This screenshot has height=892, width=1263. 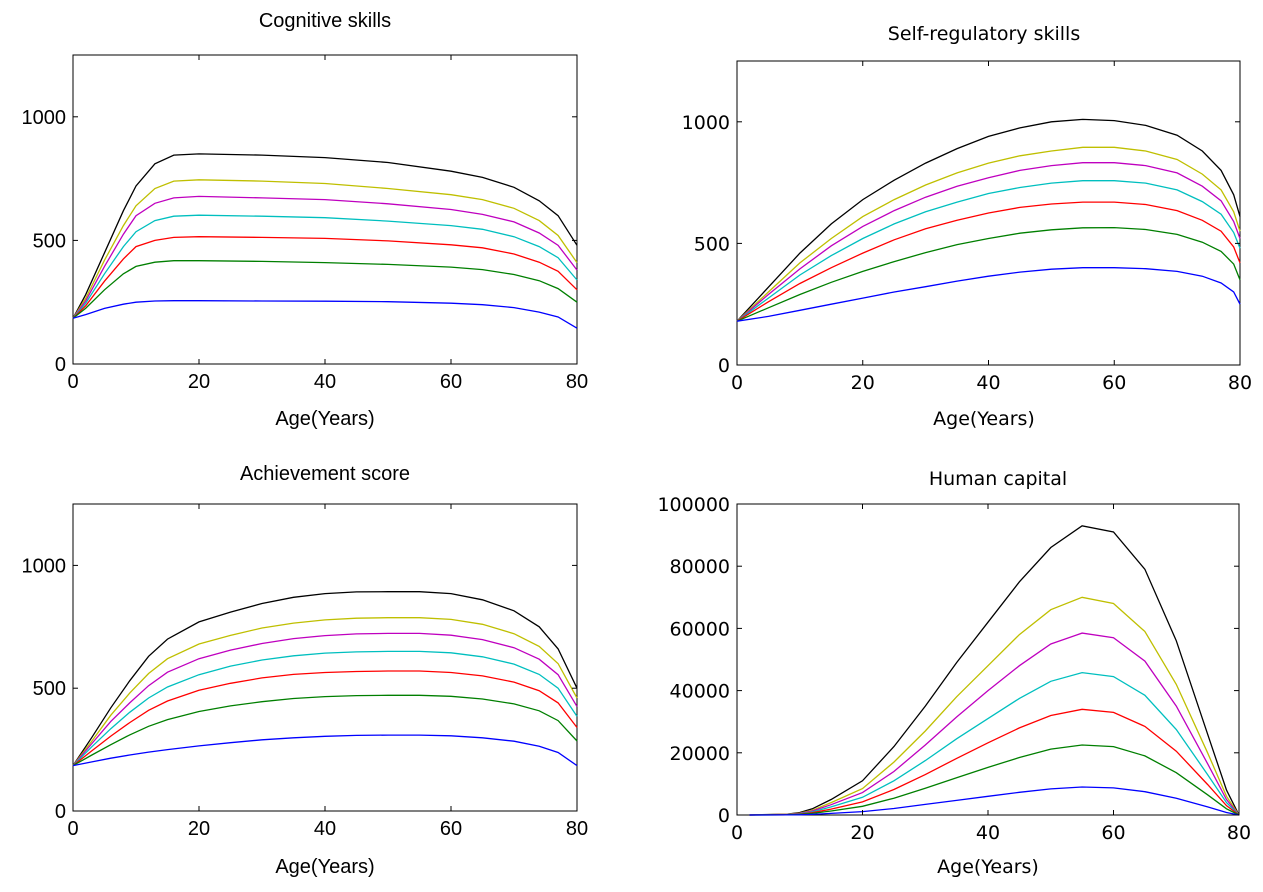 I want to click on y-tick-label: 20000, so click(x=700, y=754).